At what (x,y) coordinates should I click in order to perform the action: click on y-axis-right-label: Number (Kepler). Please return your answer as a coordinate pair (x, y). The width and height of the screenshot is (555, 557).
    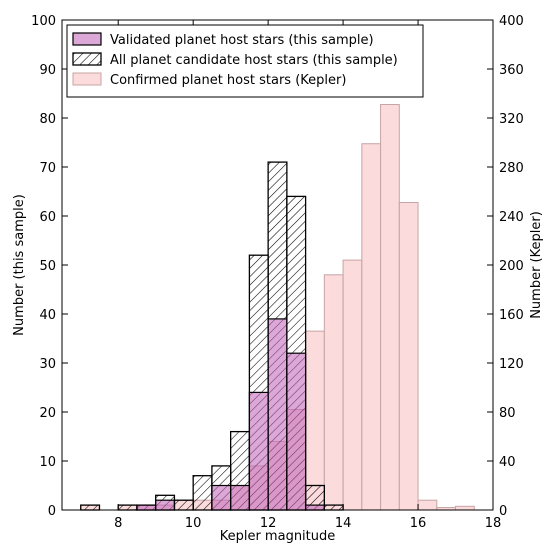
    Looking at the image, I should click on (536, 265).